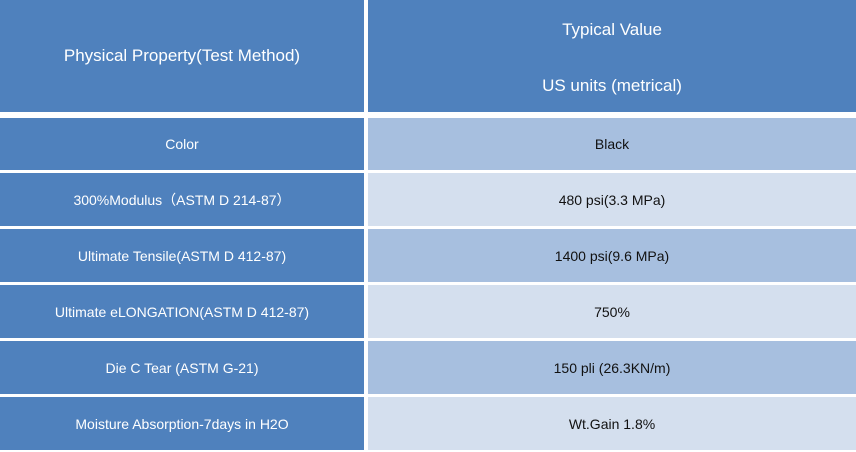  I want to click on table-row-value: 480 psi(3.3 MPa), so click(612, 199).